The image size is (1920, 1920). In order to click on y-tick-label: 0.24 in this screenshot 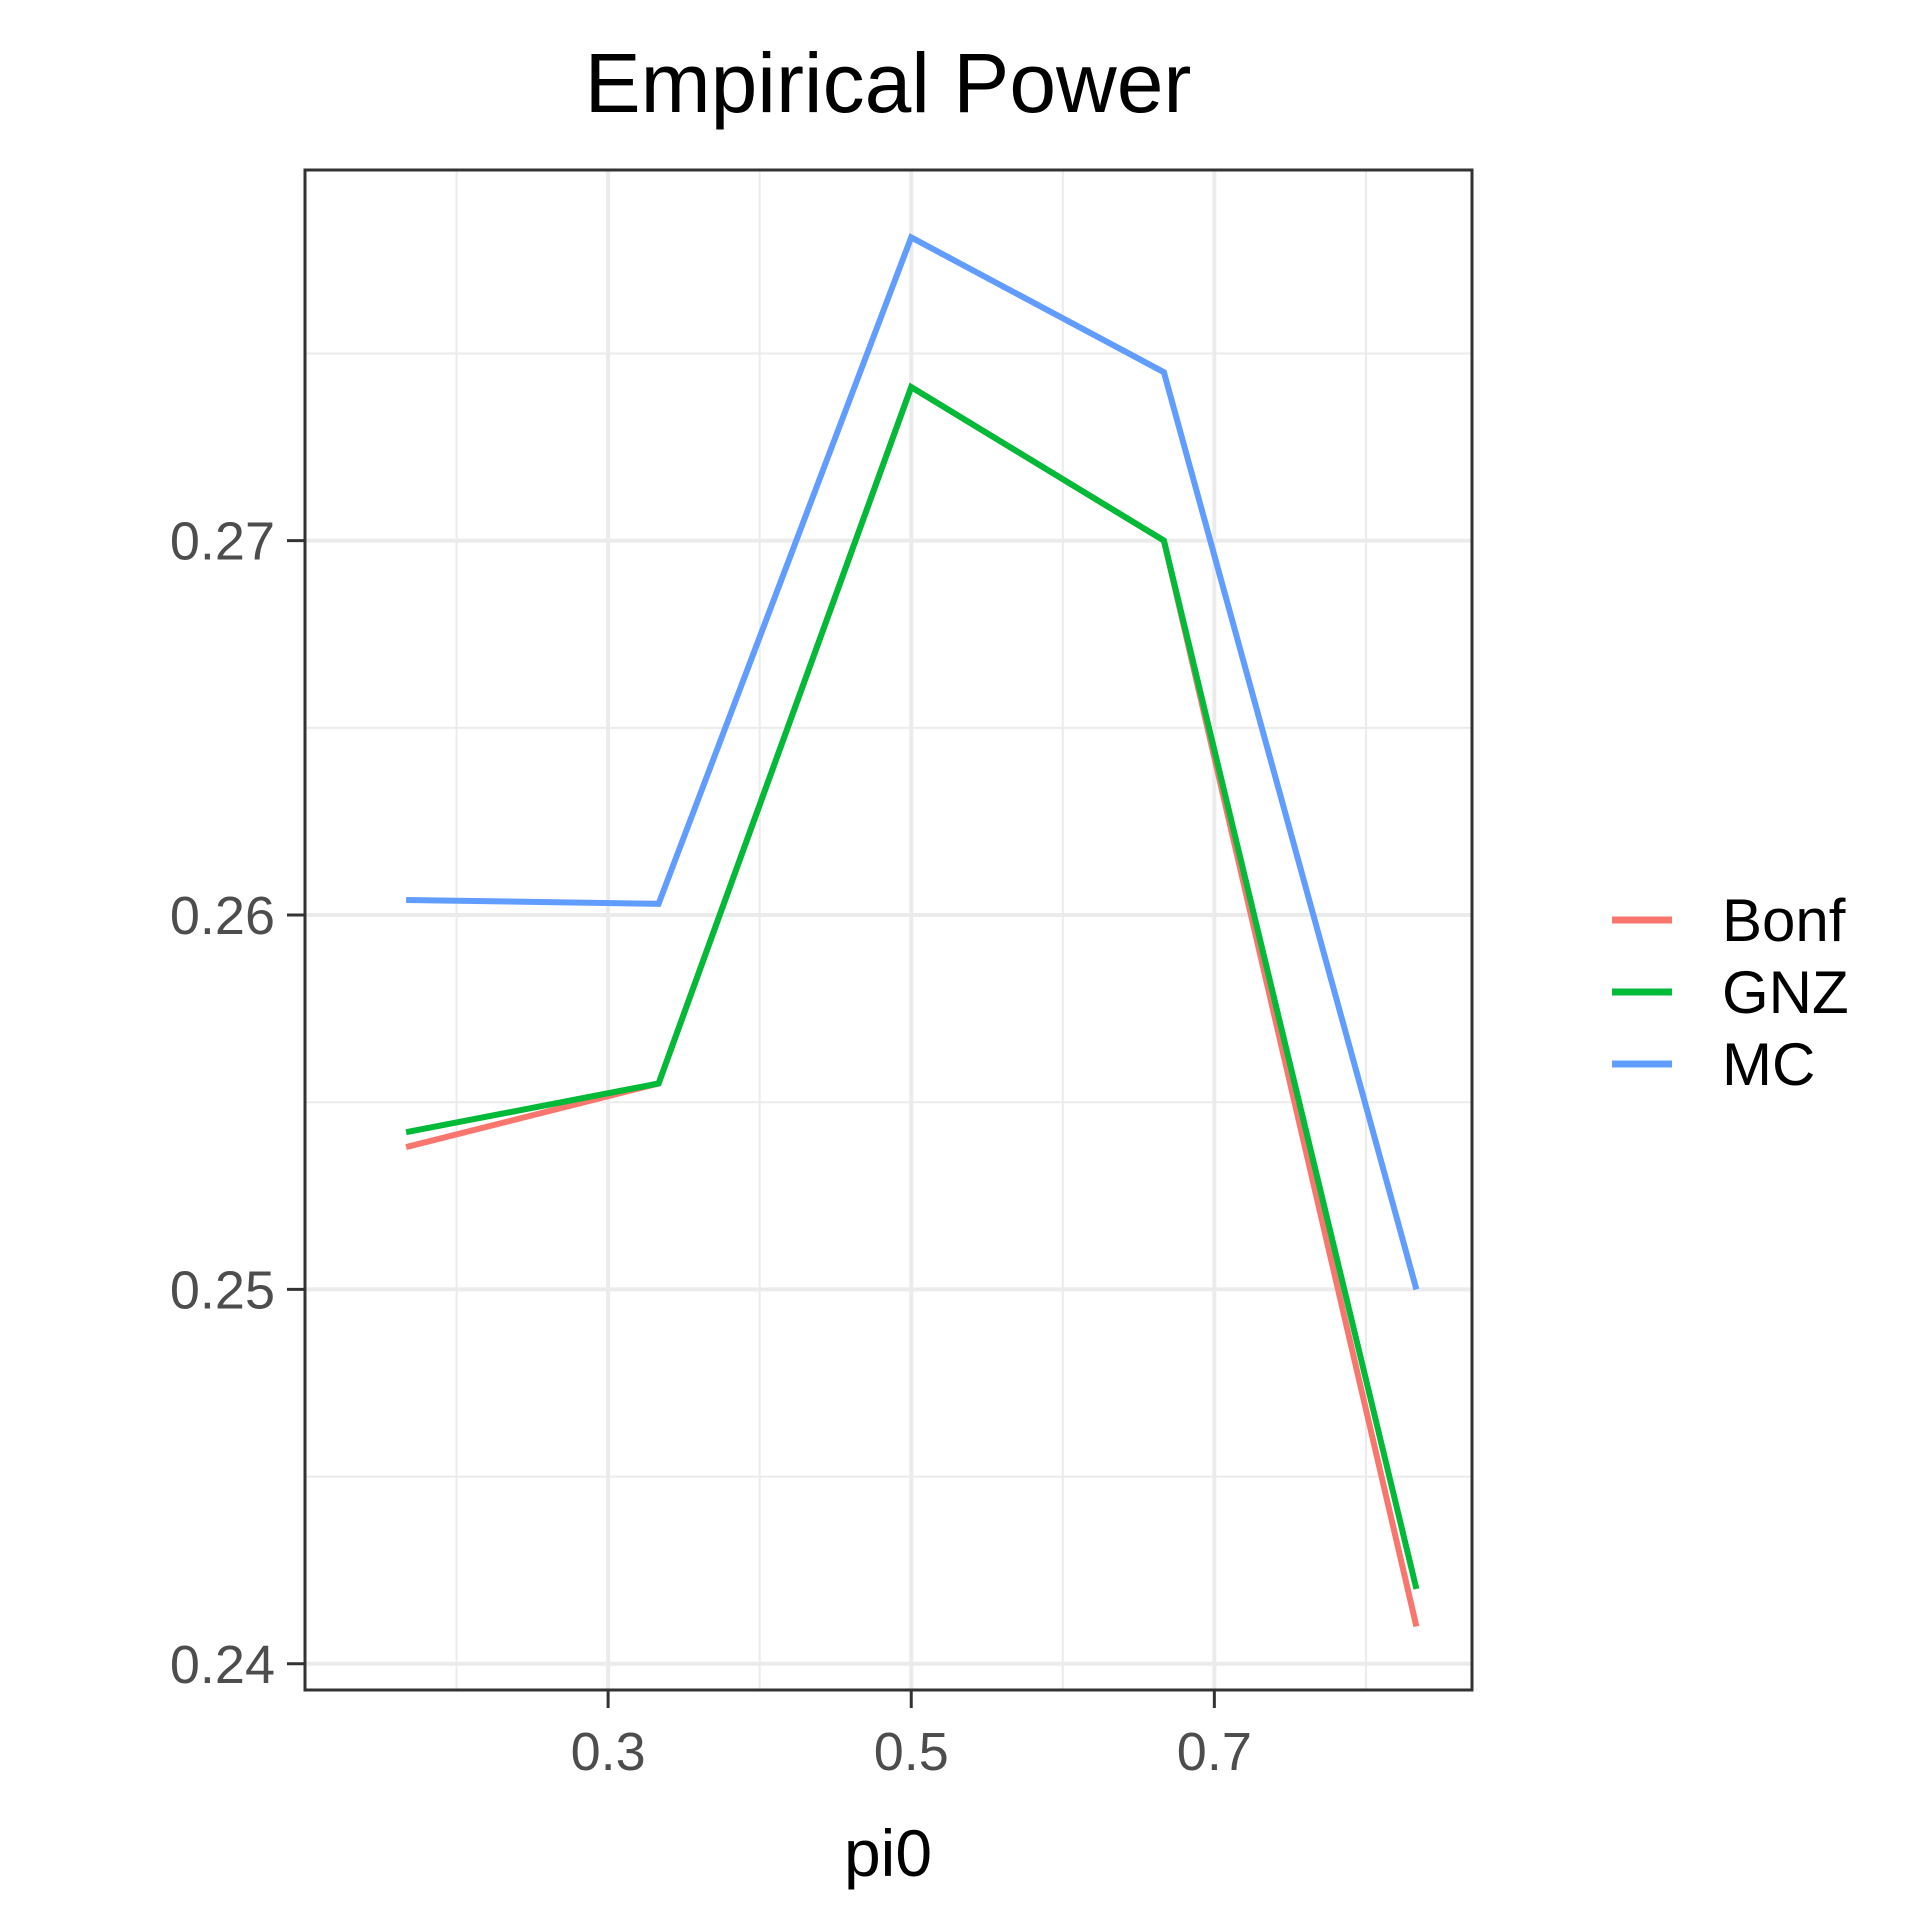, I will do `click(222, 1665)`.